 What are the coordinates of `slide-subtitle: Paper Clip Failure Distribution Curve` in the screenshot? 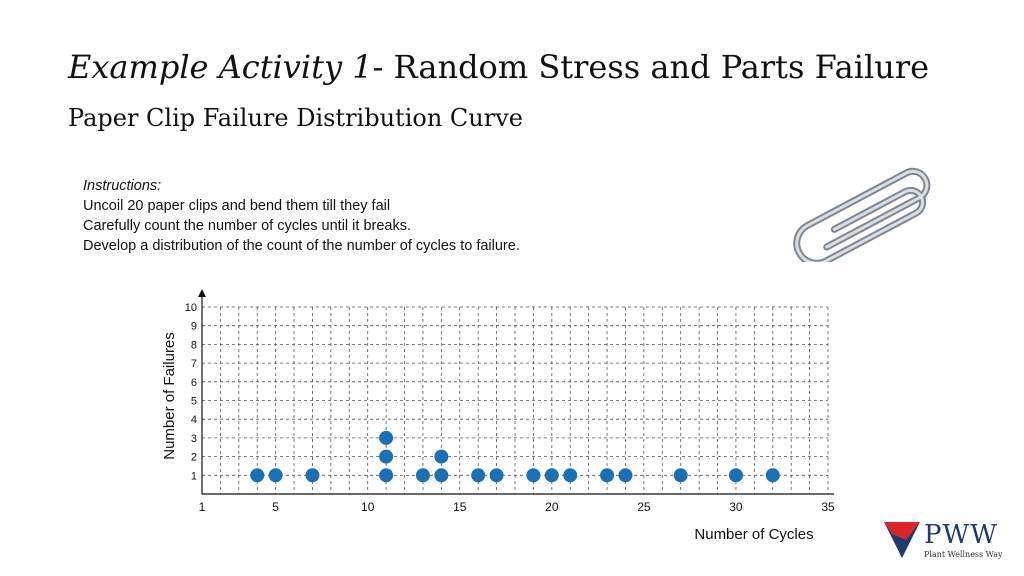 It's located at (295, 118).